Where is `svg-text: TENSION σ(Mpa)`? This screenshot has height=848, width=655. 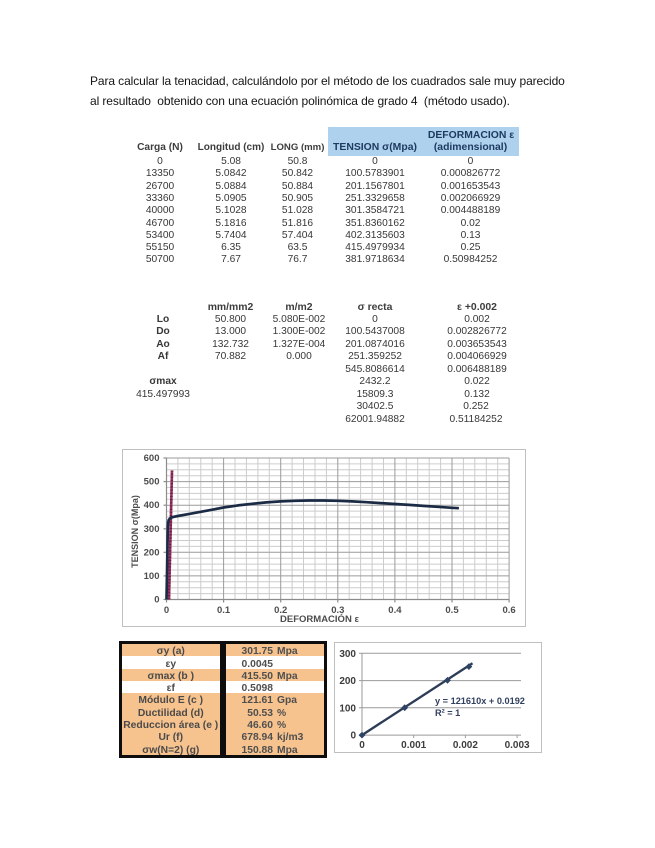 svg-text: TENSION σ(Mpa) is located at coordinates (135, 531).